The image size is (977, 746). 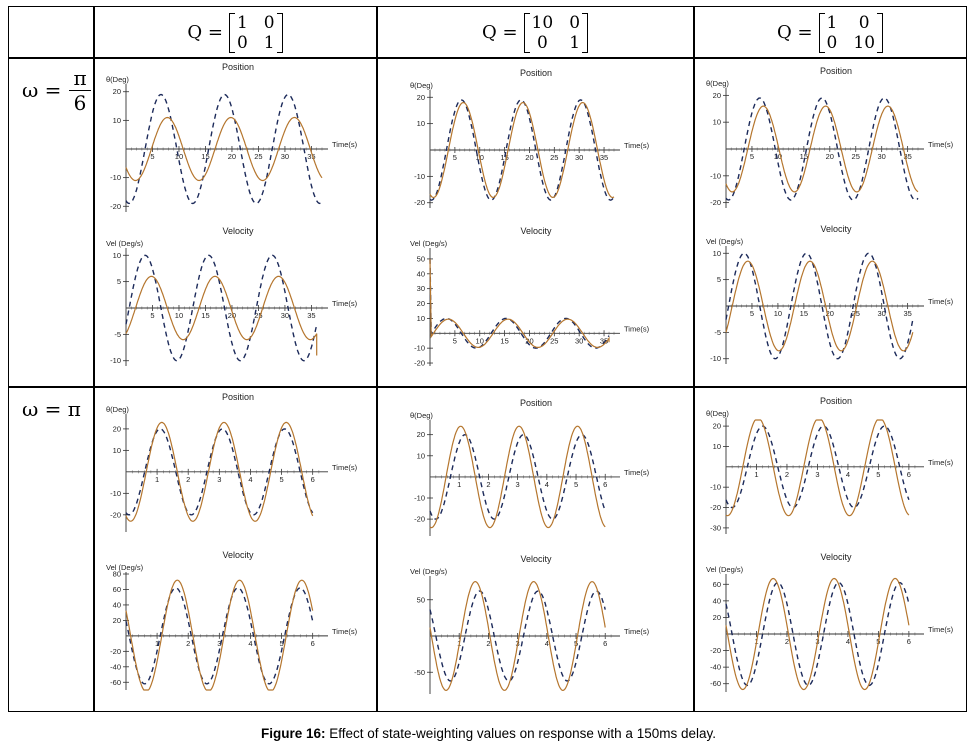 What do you see at coordinates (119, 281) in the screenshot?
I see `y-tick-label: 5` at bounding box center [119, 281].